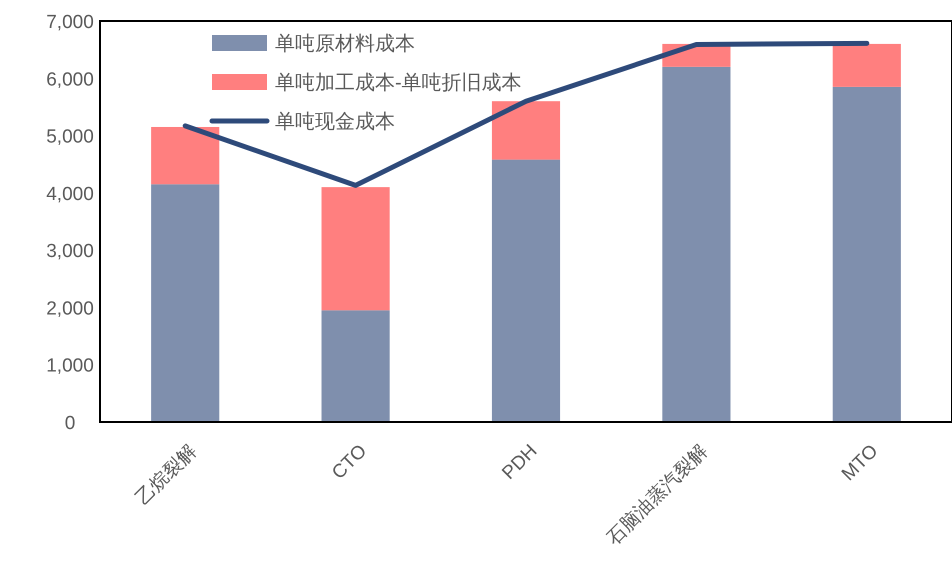 This screenshot has height=572, width=952. Describe the element at coordinates (345, 44) in the screenshot. I see `legend-label: 单吨原材料成本` at that location.